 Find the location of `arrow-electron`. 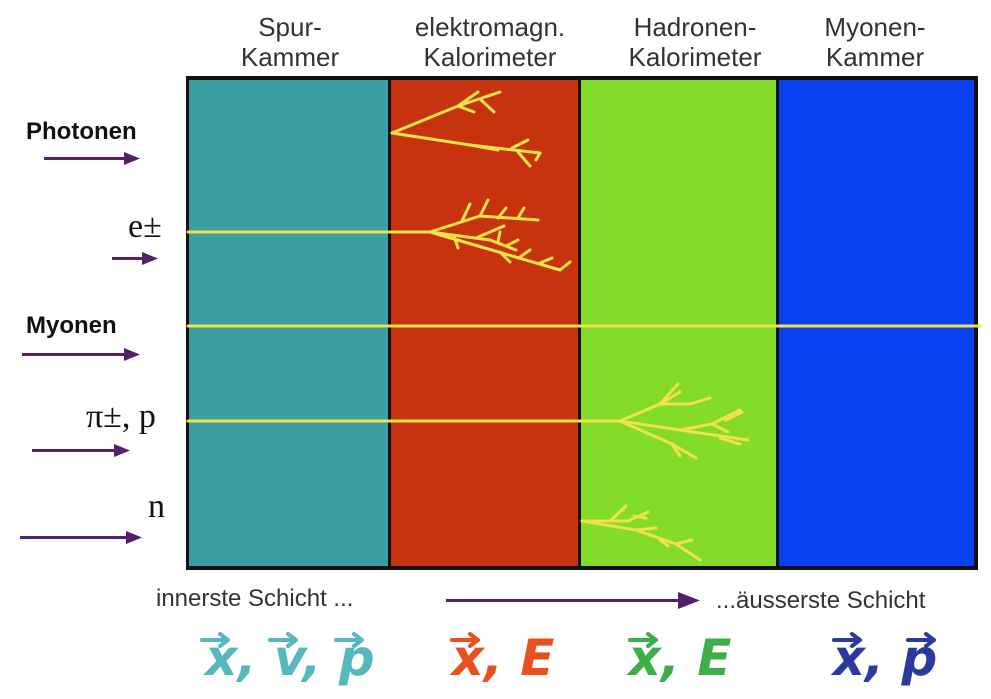

arrow-electron is located at coordinates (135, 258).